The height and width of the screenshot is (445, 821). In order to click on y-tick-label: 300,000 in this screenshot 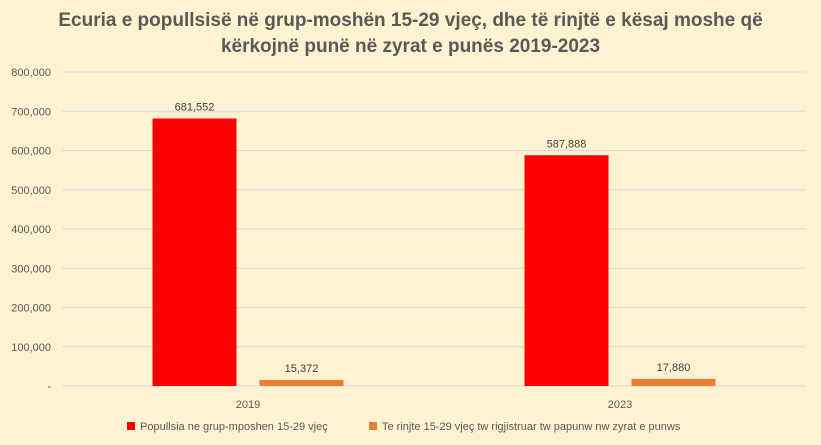, I will do `click(31, 269)`.